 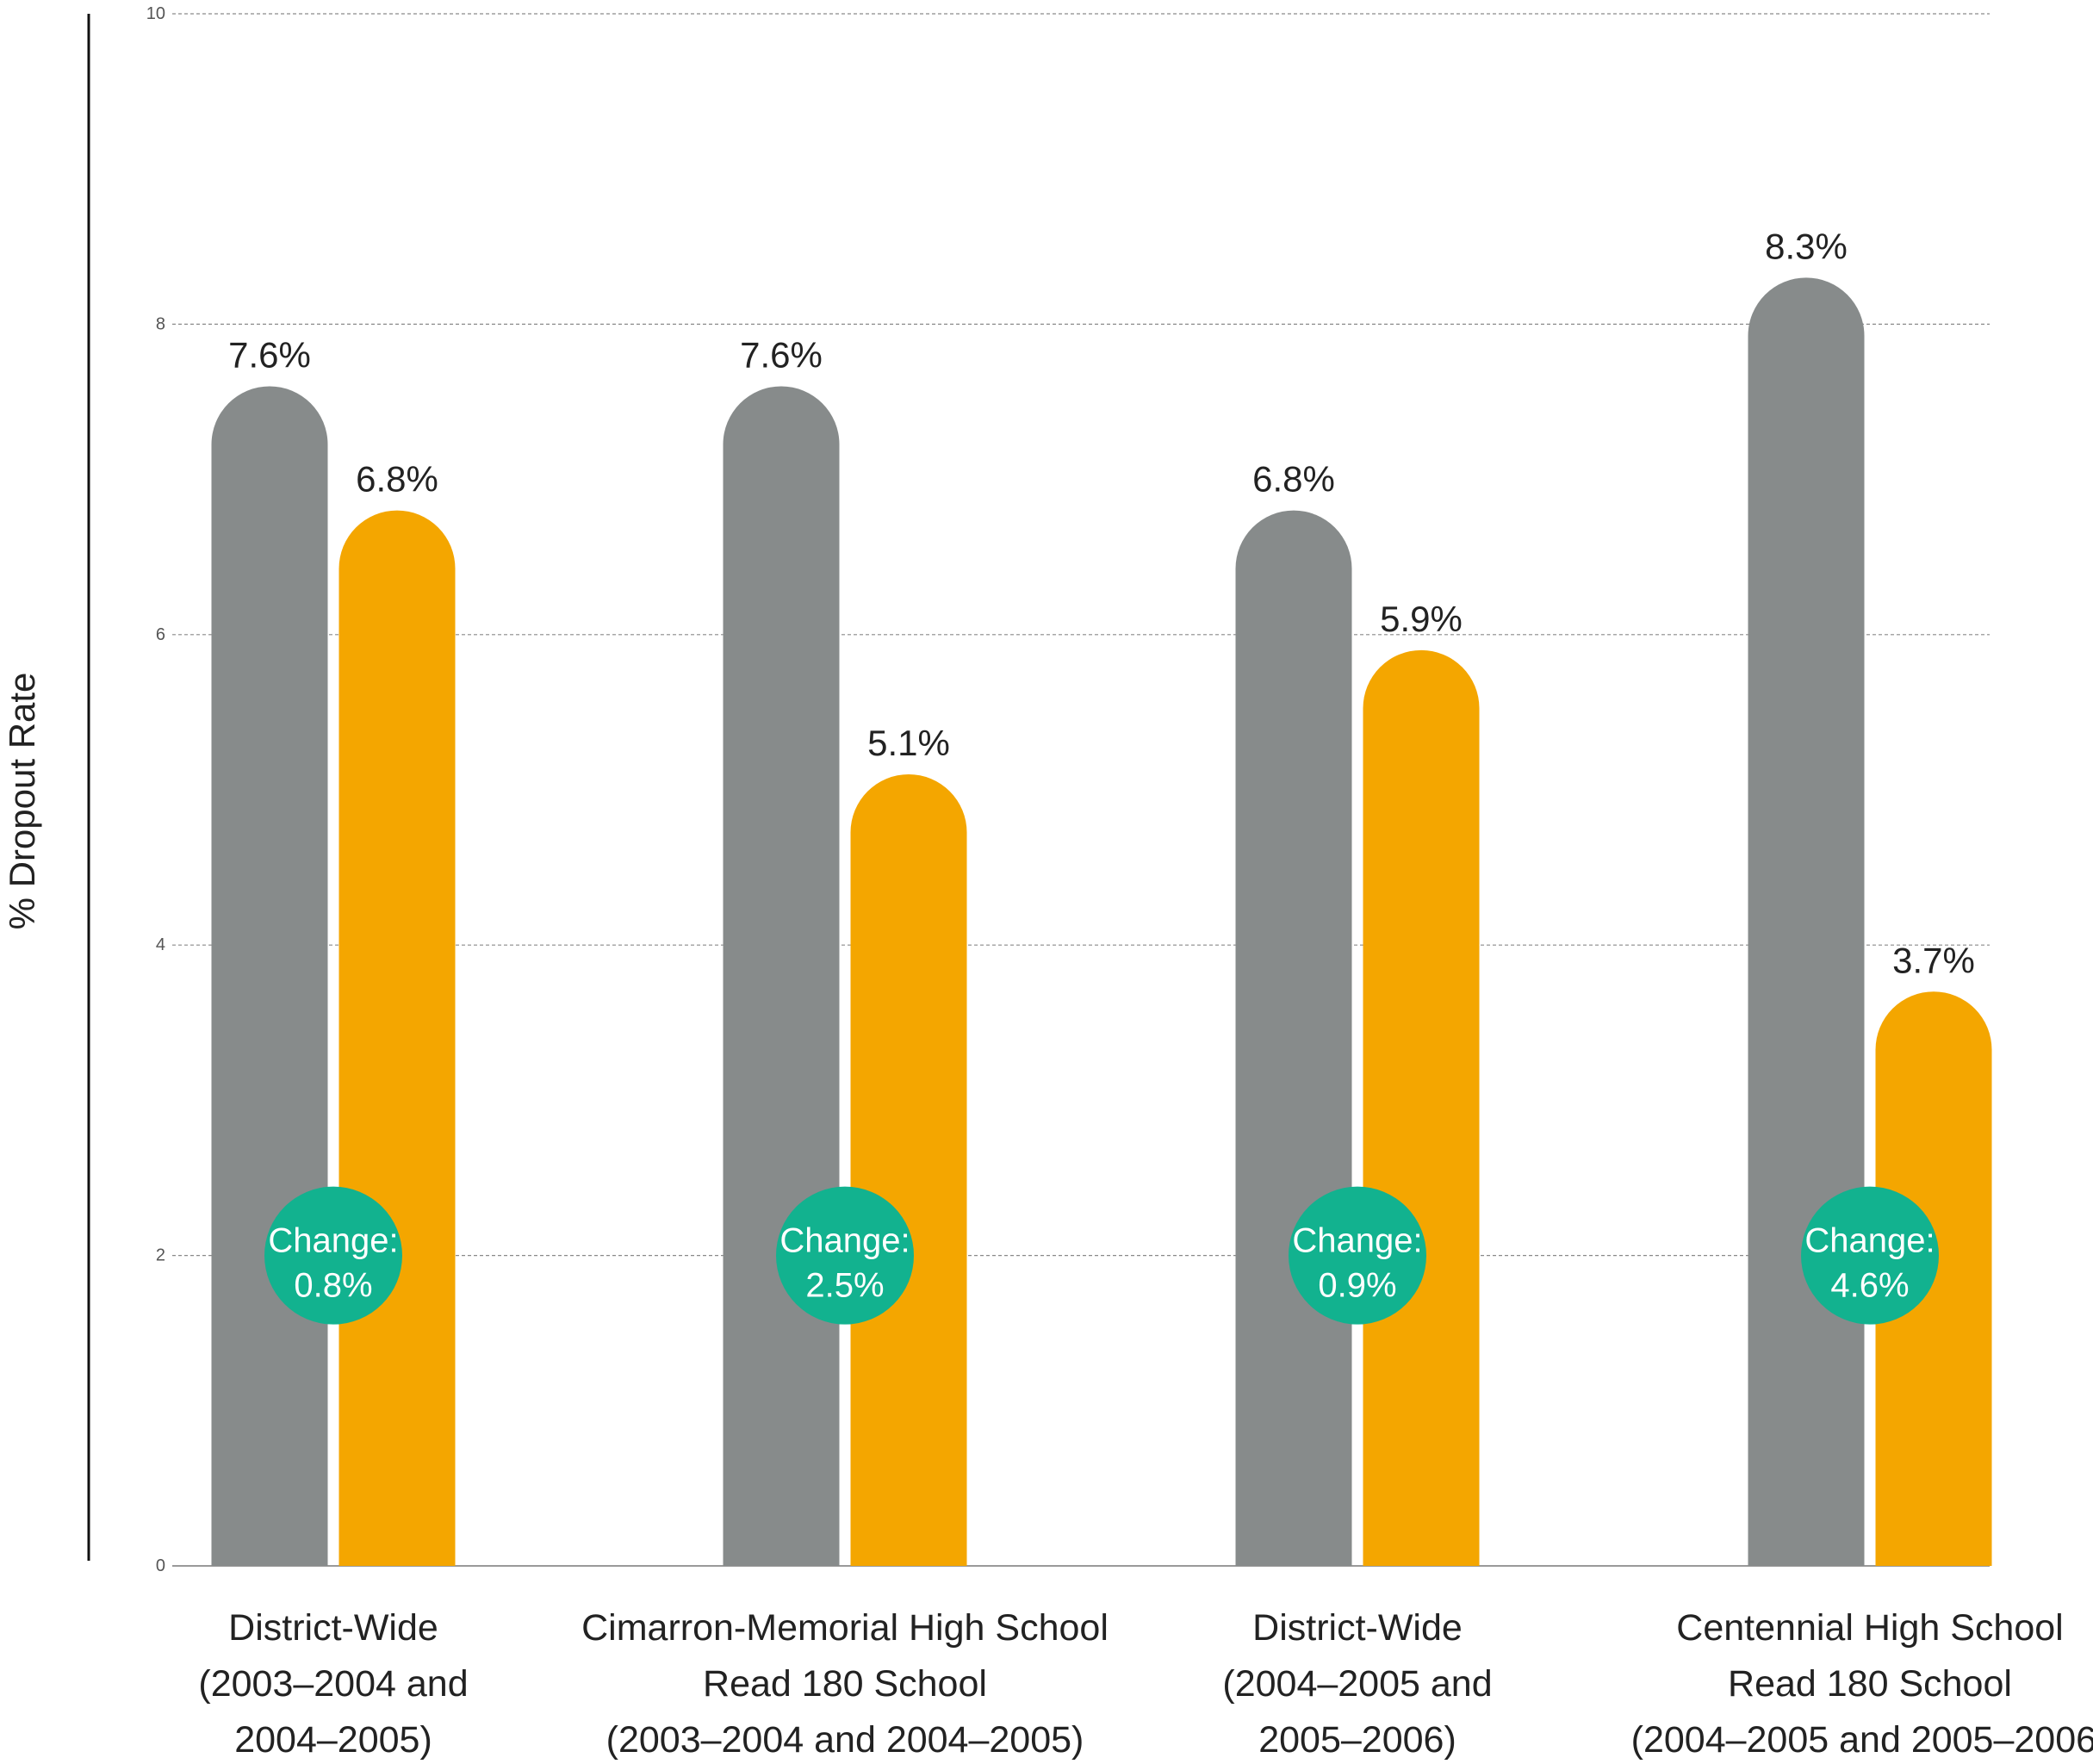 What do you see at coordinates (333, 1628) in the screenshot?
I see `category-label-1-line-1: District-Wide` at bounding box center [333, 1628].